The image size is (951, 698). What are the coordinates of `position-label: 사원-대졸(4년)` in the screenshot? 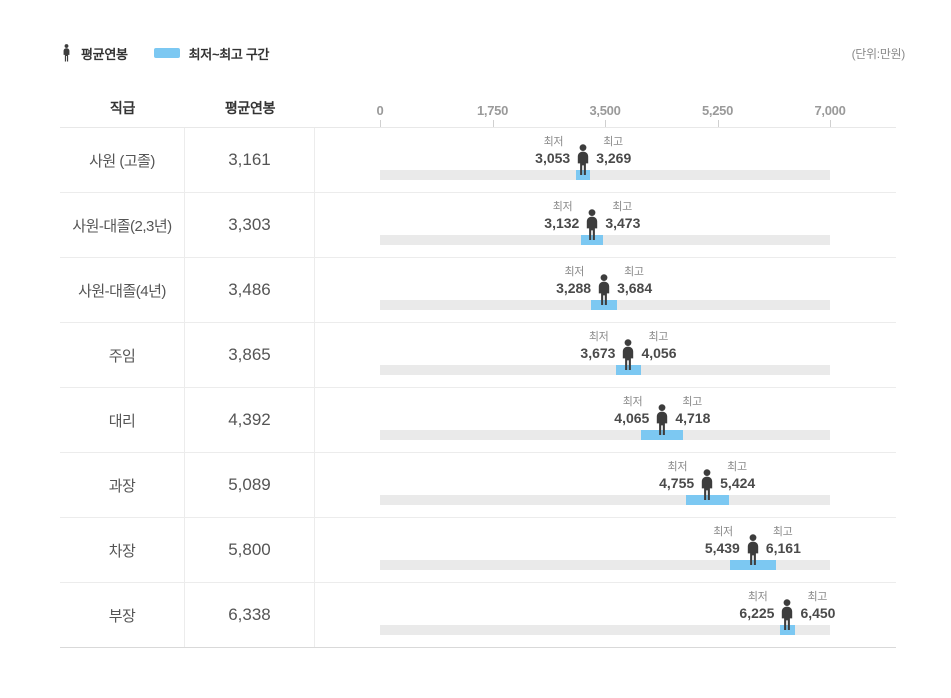 It's located at (122, 291).